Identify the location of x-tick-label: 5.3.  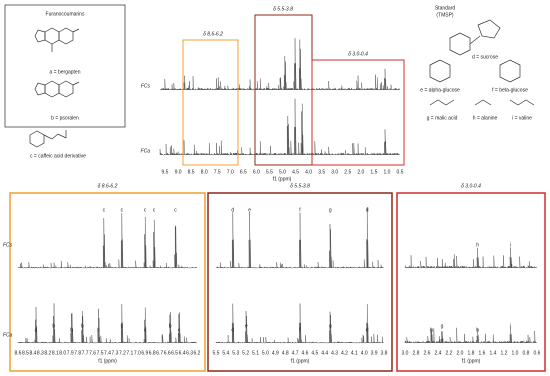
(235, 353).